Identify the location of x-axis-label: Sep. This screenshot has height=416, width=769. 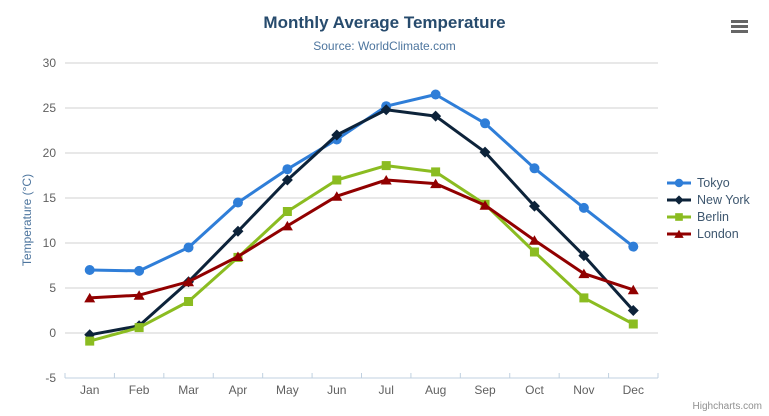
(485, 390).